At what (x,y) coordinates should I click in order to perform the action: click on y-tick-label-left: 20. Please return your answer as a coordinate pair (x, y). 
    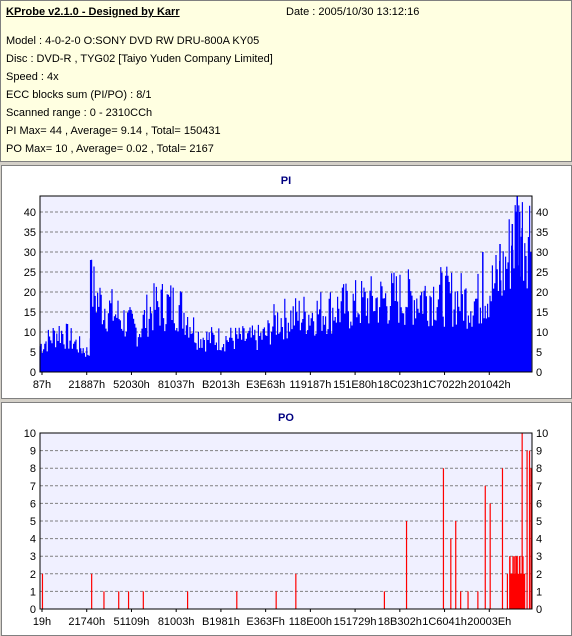
    Looking at the image, I should click on (30, 293).